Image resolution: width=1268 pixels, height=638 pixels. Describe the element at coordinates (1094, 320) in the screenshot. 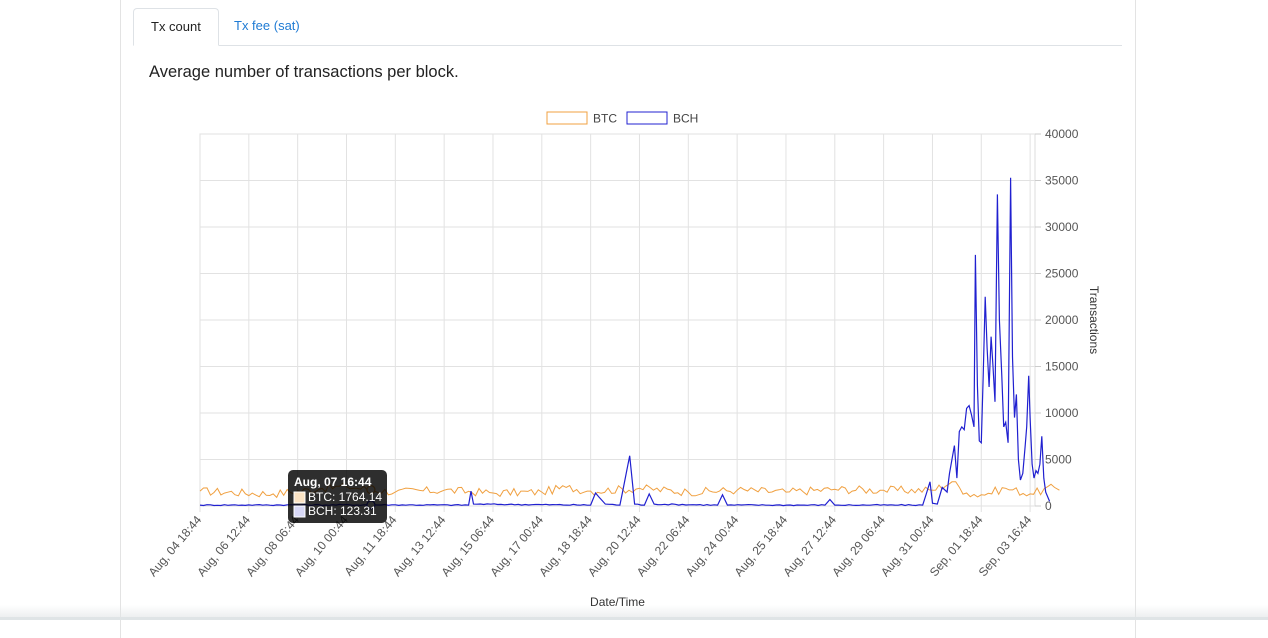

I see `y-axis-title: Transactions` at that location.